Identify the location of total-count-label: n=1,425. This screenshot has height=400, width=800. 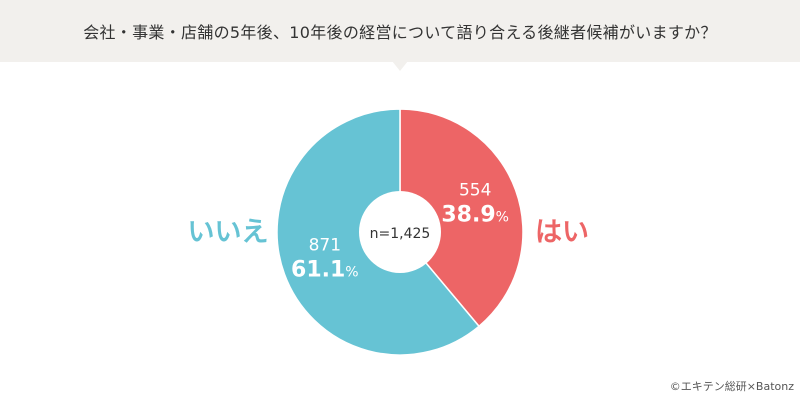
(400, 234).